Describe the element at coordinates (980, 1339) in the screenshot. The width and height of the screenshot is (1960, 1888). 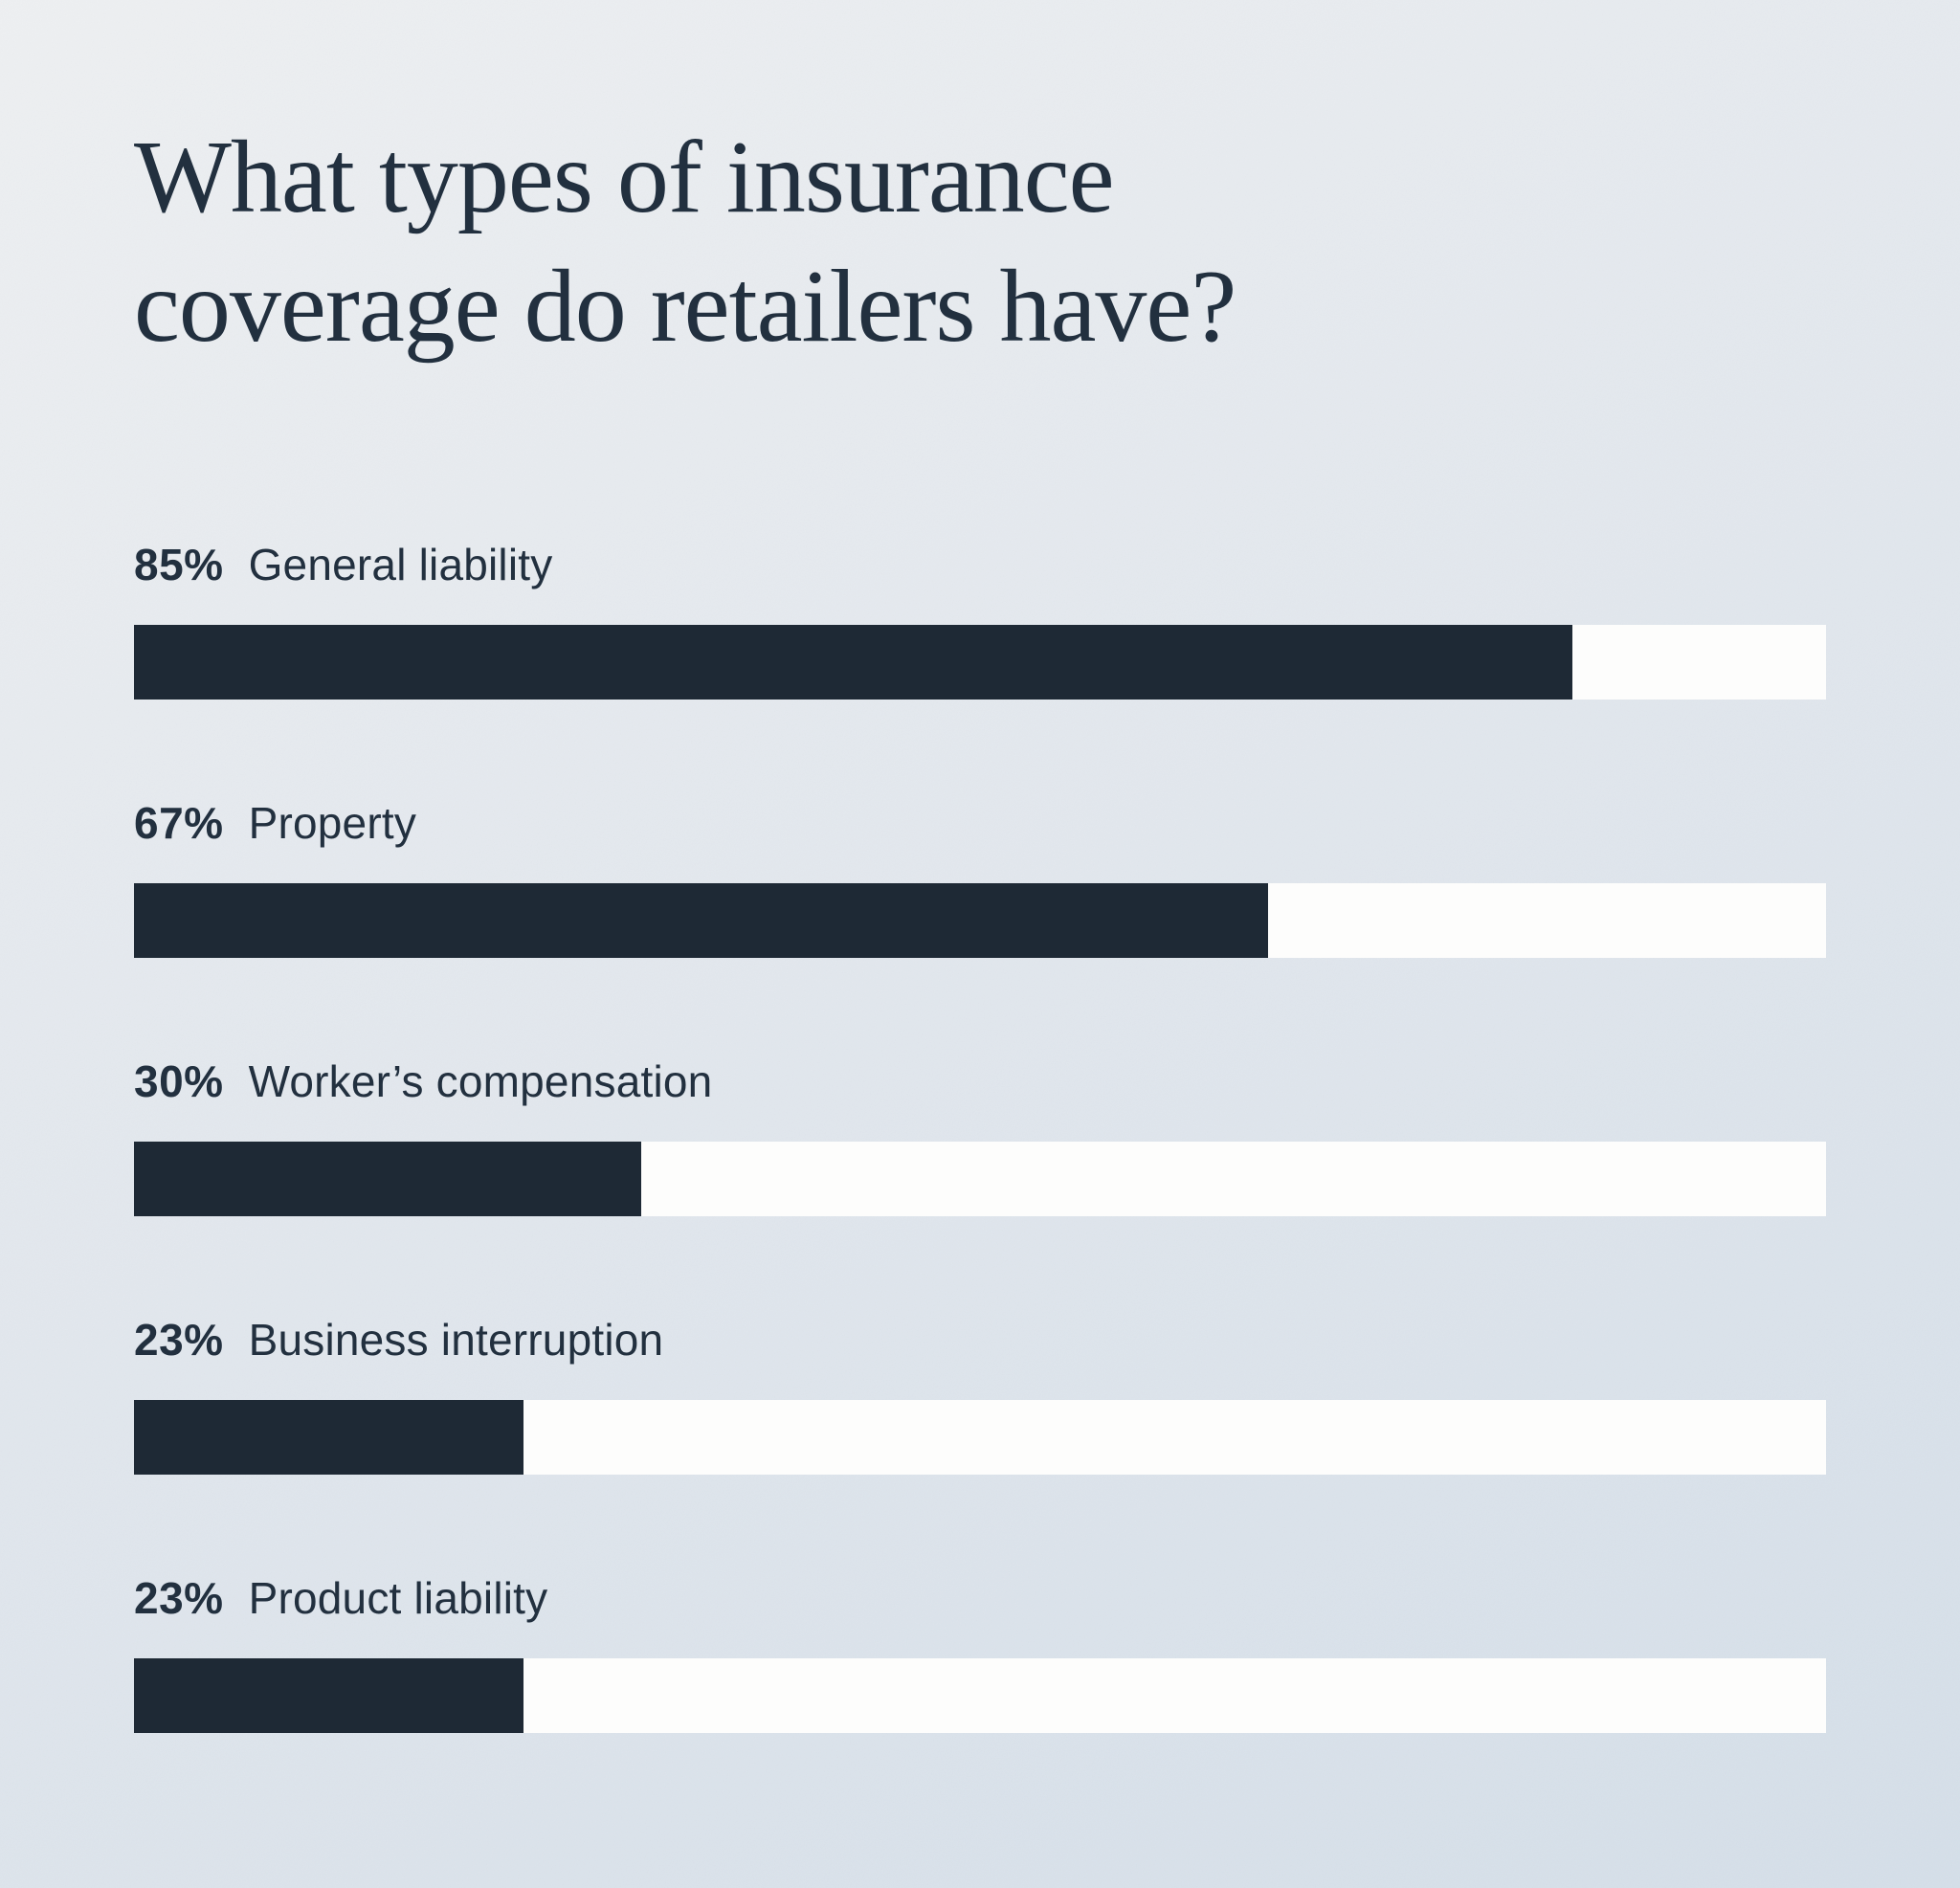
I see `row-label: 23% Business interruption` at that location.